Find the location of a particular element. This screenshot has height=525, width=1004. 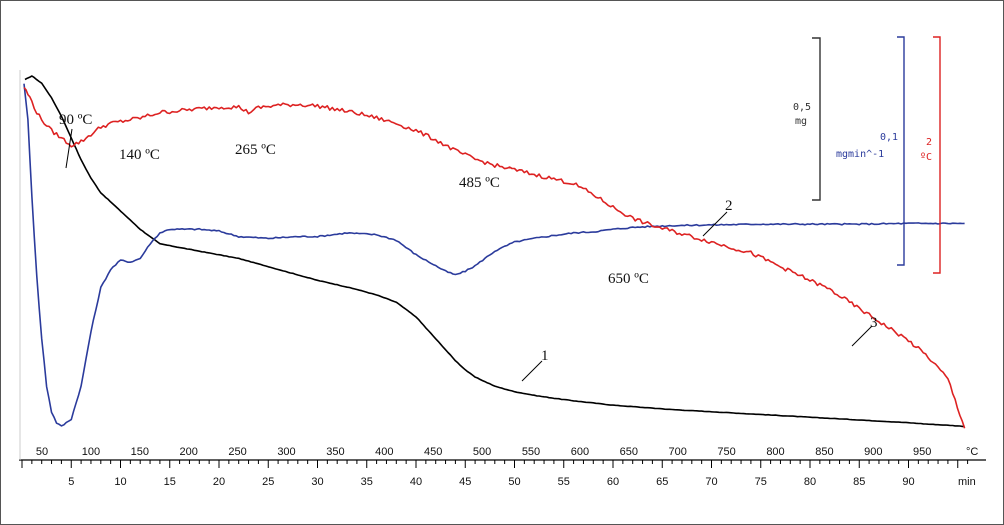

annotation-140c: 140 ºC is located at coordinates (139, 155).